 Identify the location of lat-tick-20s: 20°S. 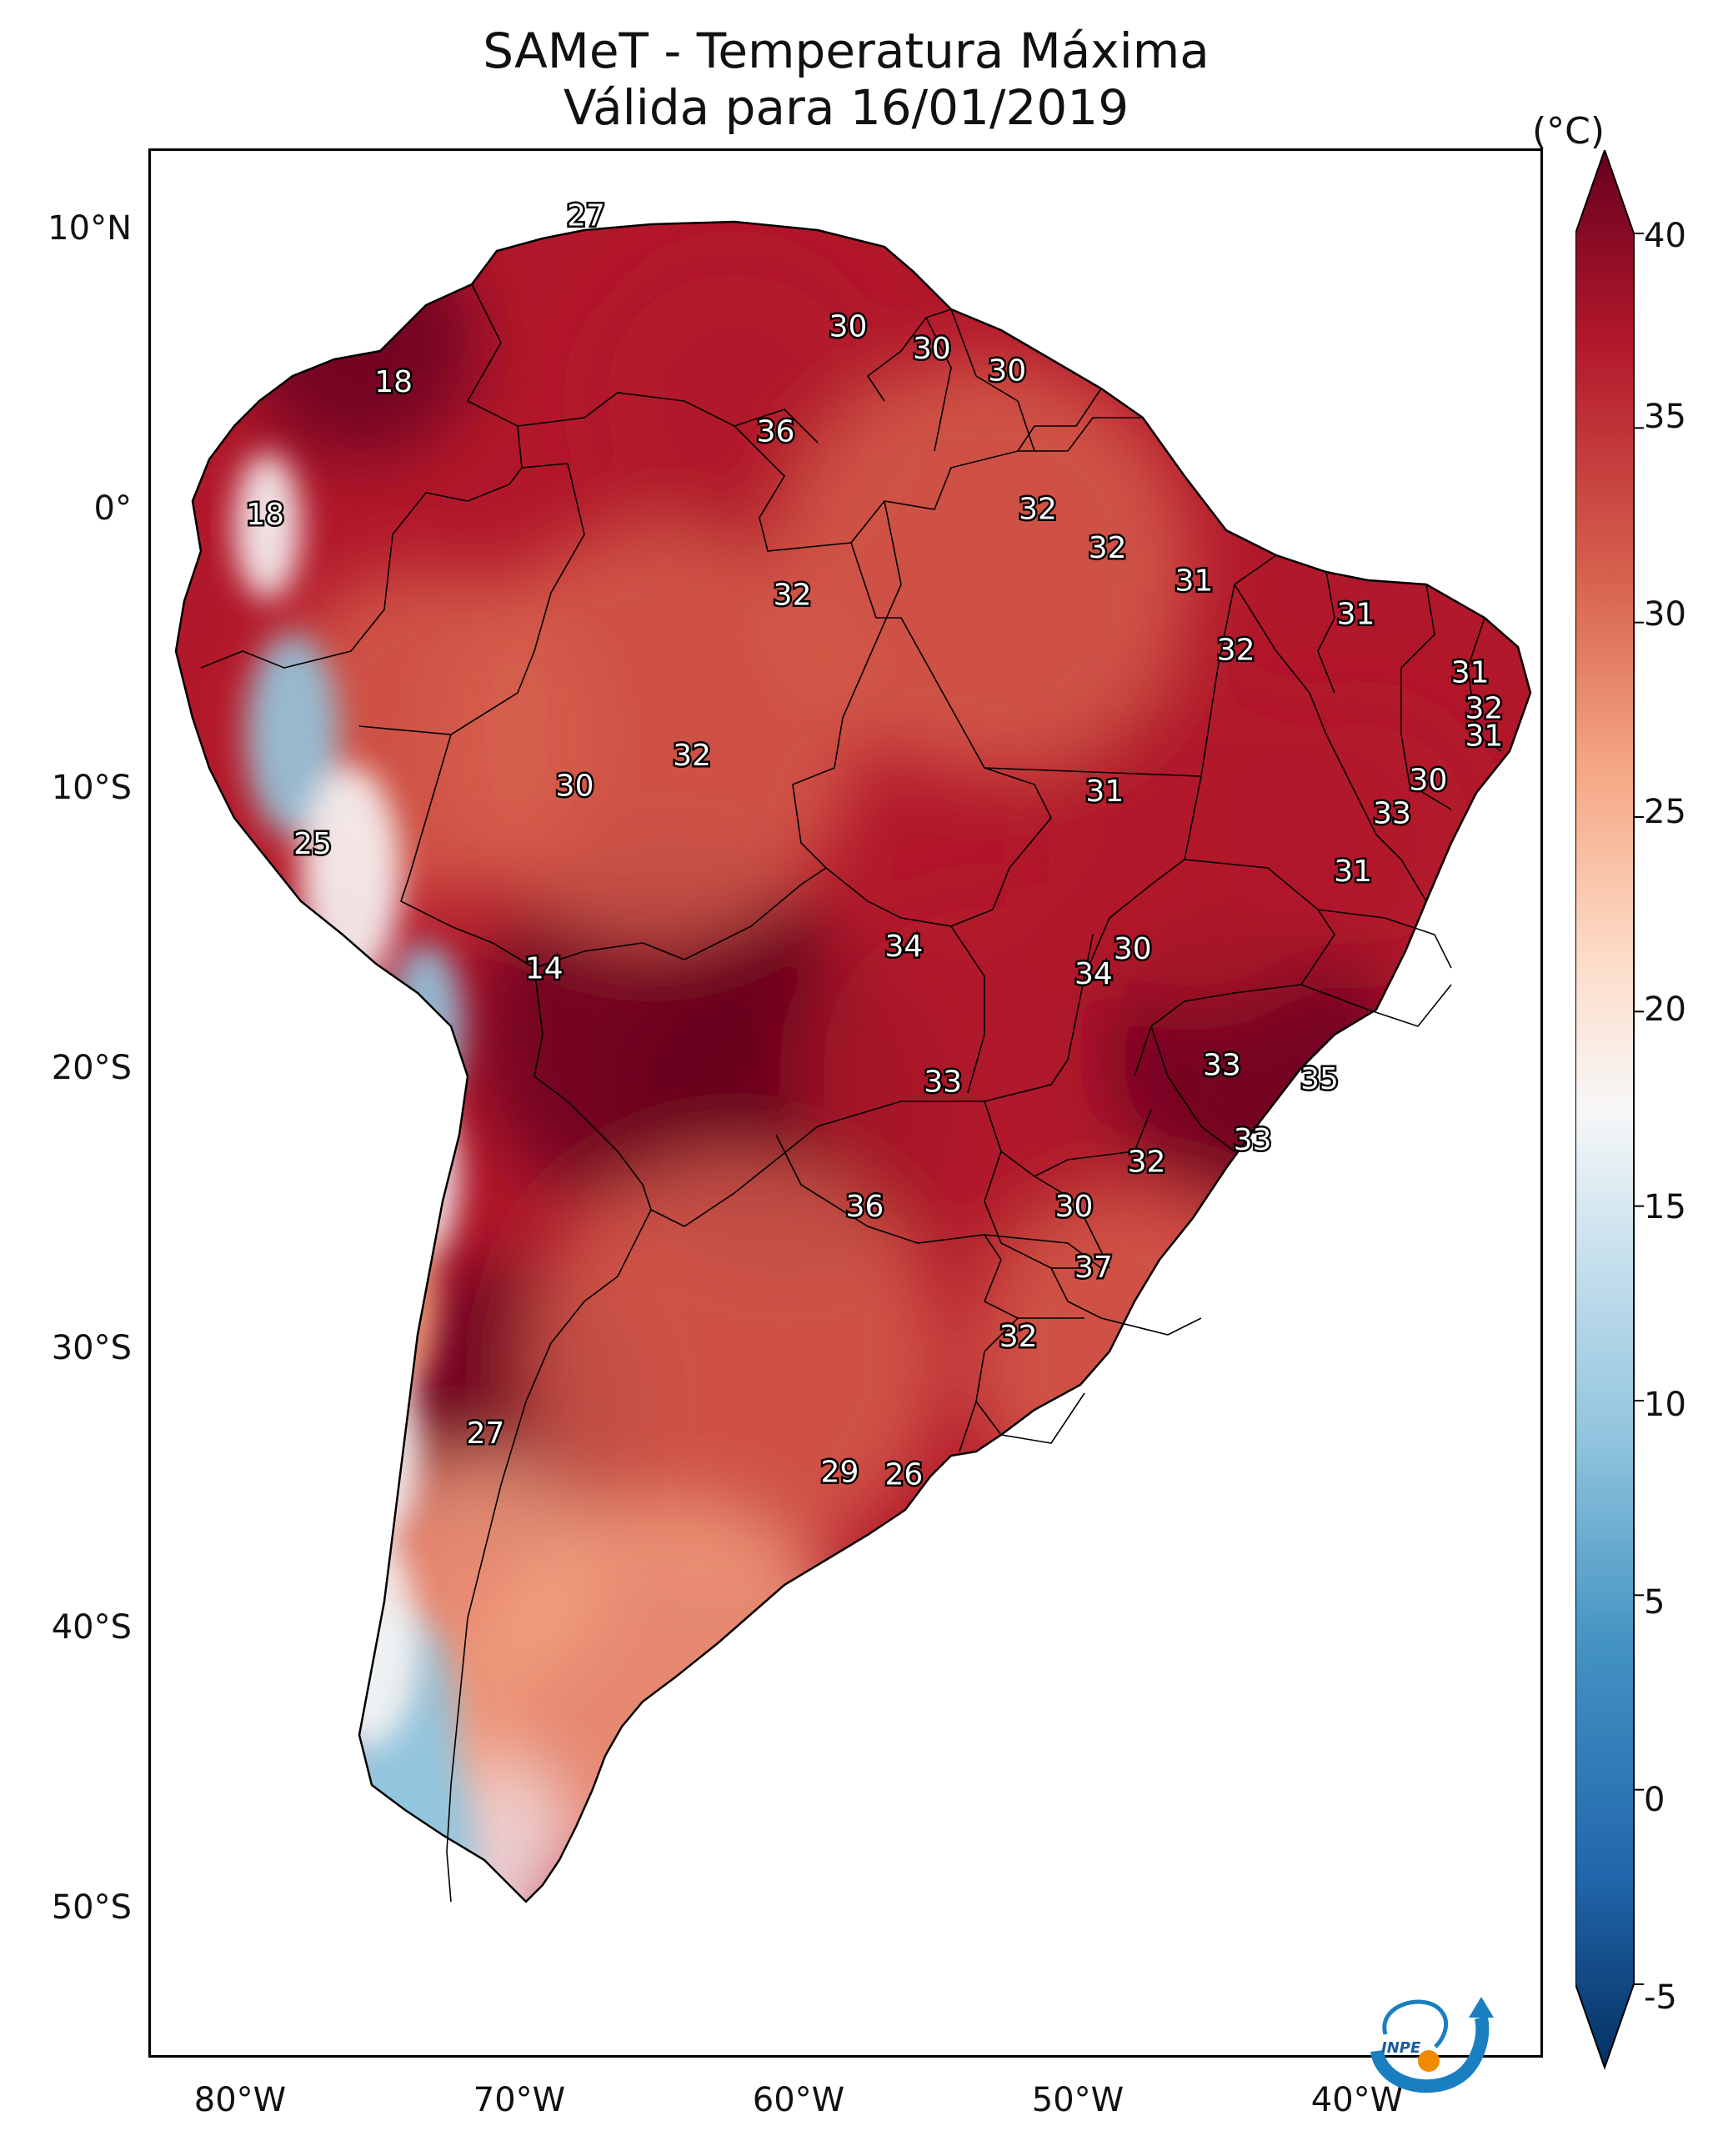
(92, 1068).